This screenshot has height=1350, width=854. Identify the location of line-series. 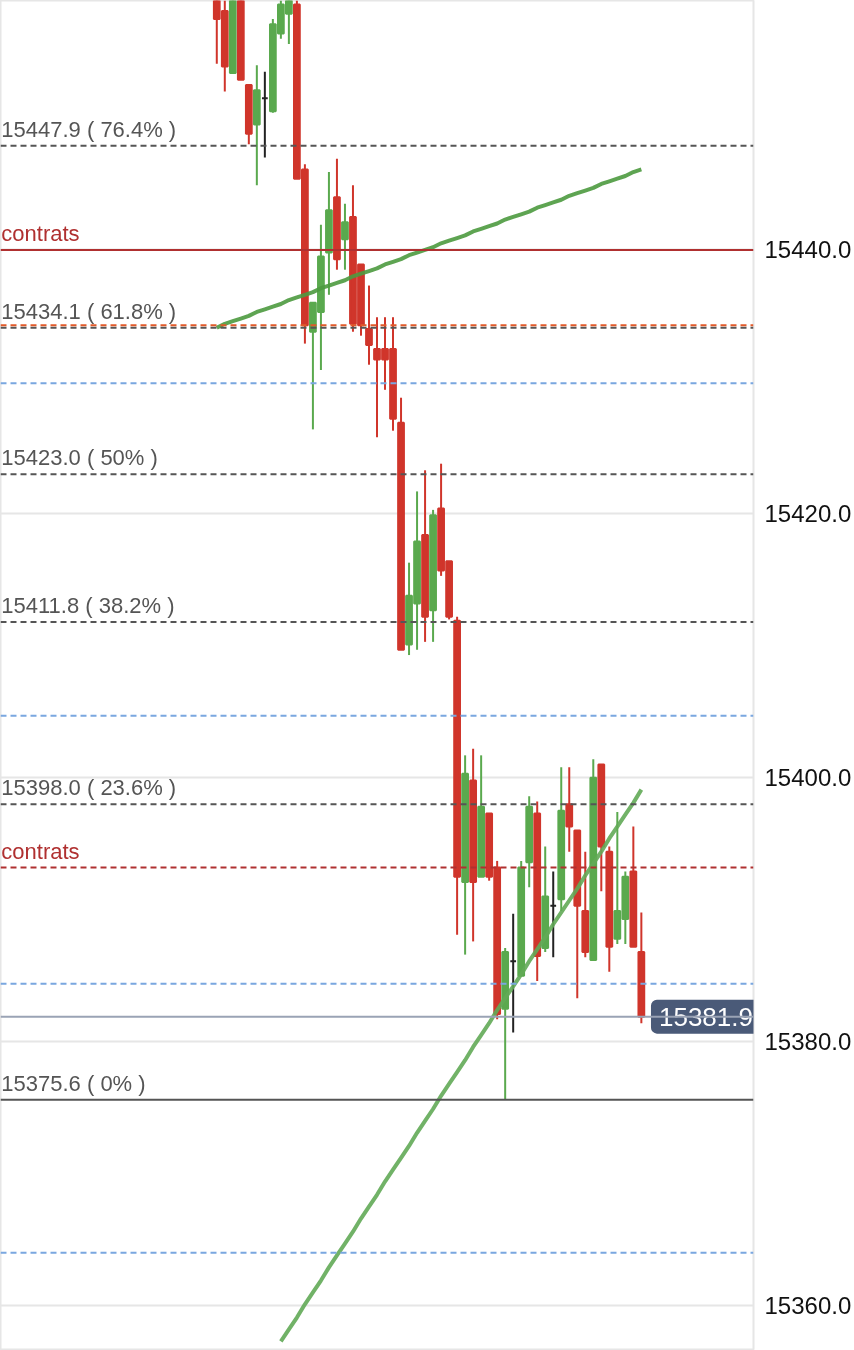
(429, 248).